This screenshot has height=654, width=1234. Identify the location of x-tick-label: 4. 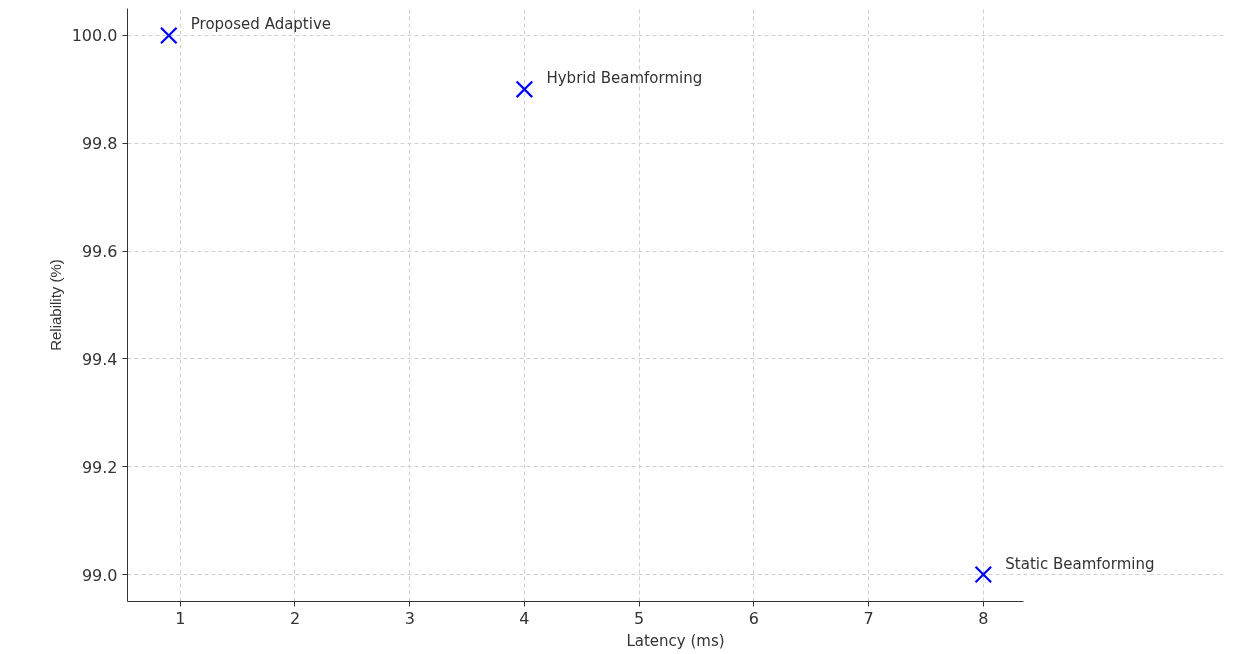
(524, 618).